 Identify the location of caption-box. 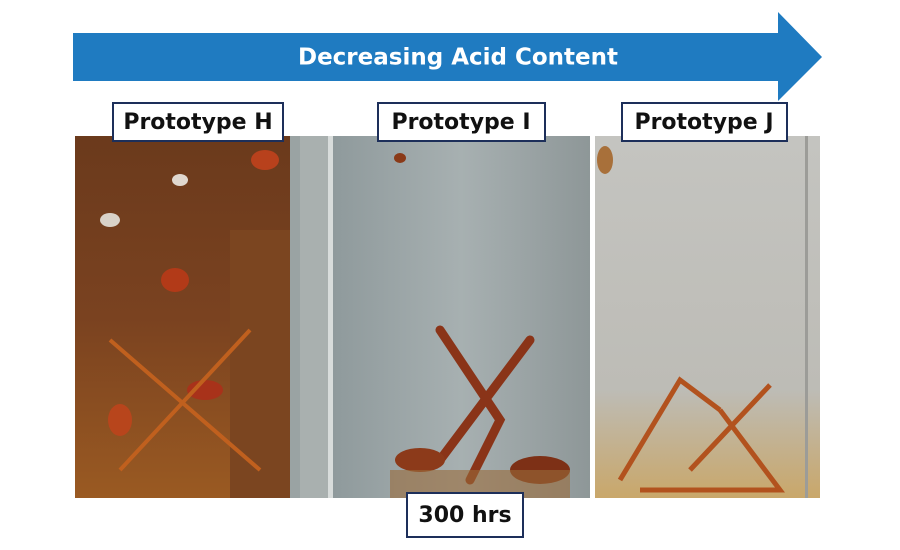
(465, 515).